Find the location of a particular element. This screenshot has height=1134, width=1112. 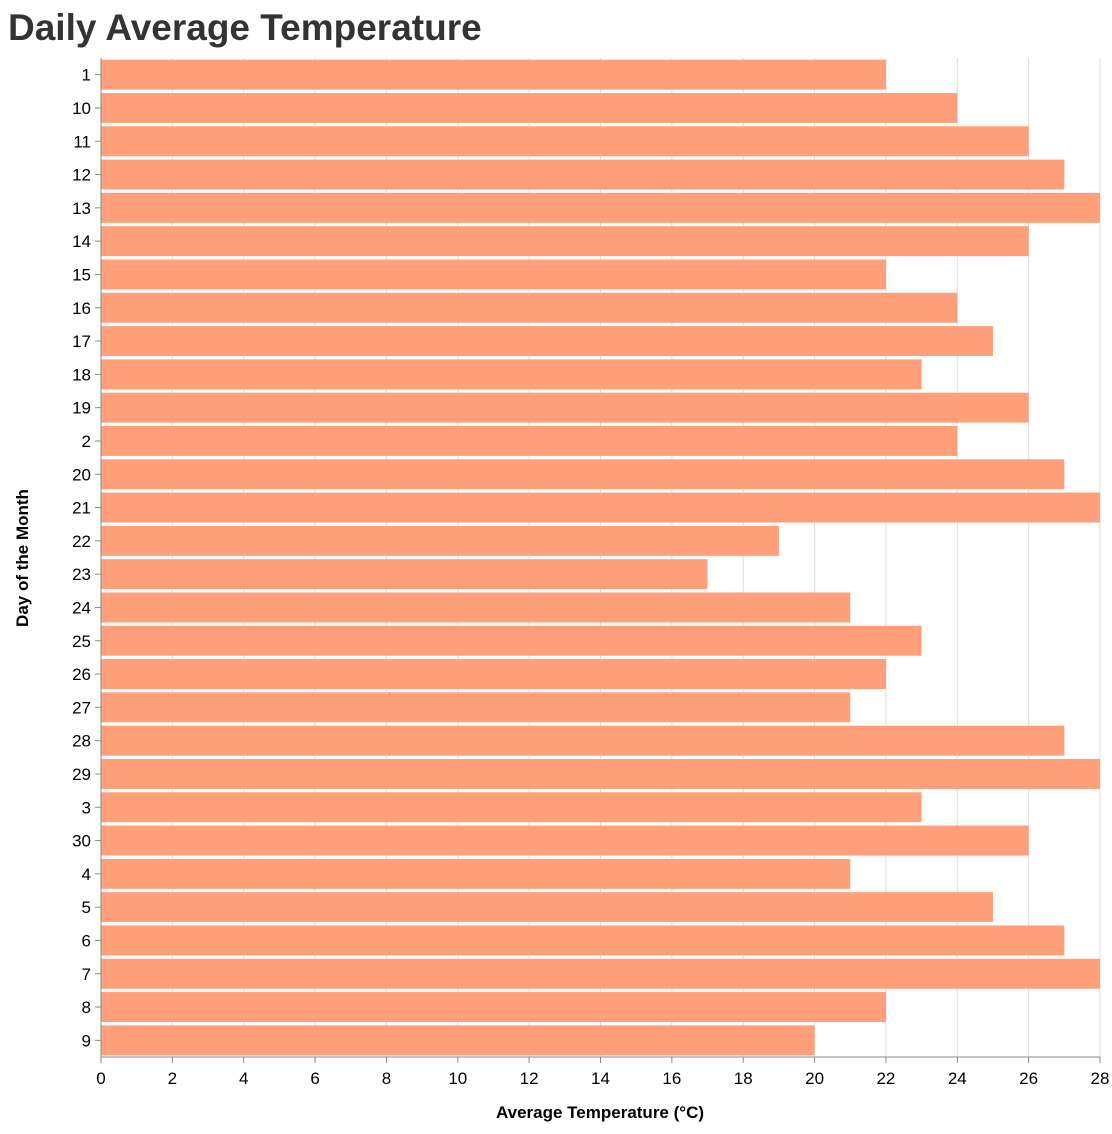

y-tick-label: 2 is located at coordinates (86, 441).